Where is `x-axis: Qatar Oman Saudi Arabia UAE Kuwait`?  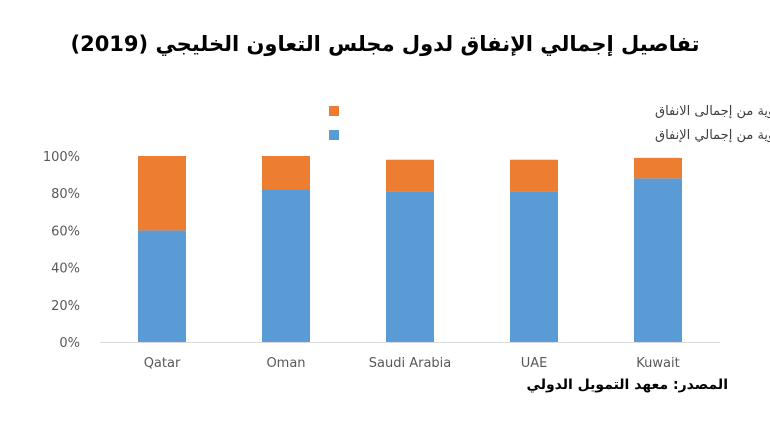 x-axis: Qatar Oman Saudi Arabia UAE Kuwait is located at coordinates (410, 356).